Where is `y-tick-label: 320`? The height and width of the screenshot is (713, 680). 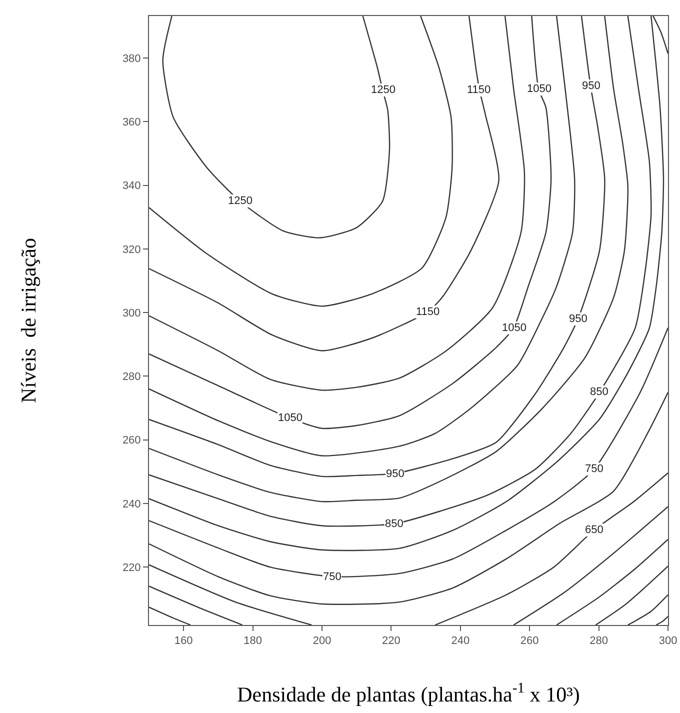
y-tick-label: 320 is located at coordinates (131, 250).